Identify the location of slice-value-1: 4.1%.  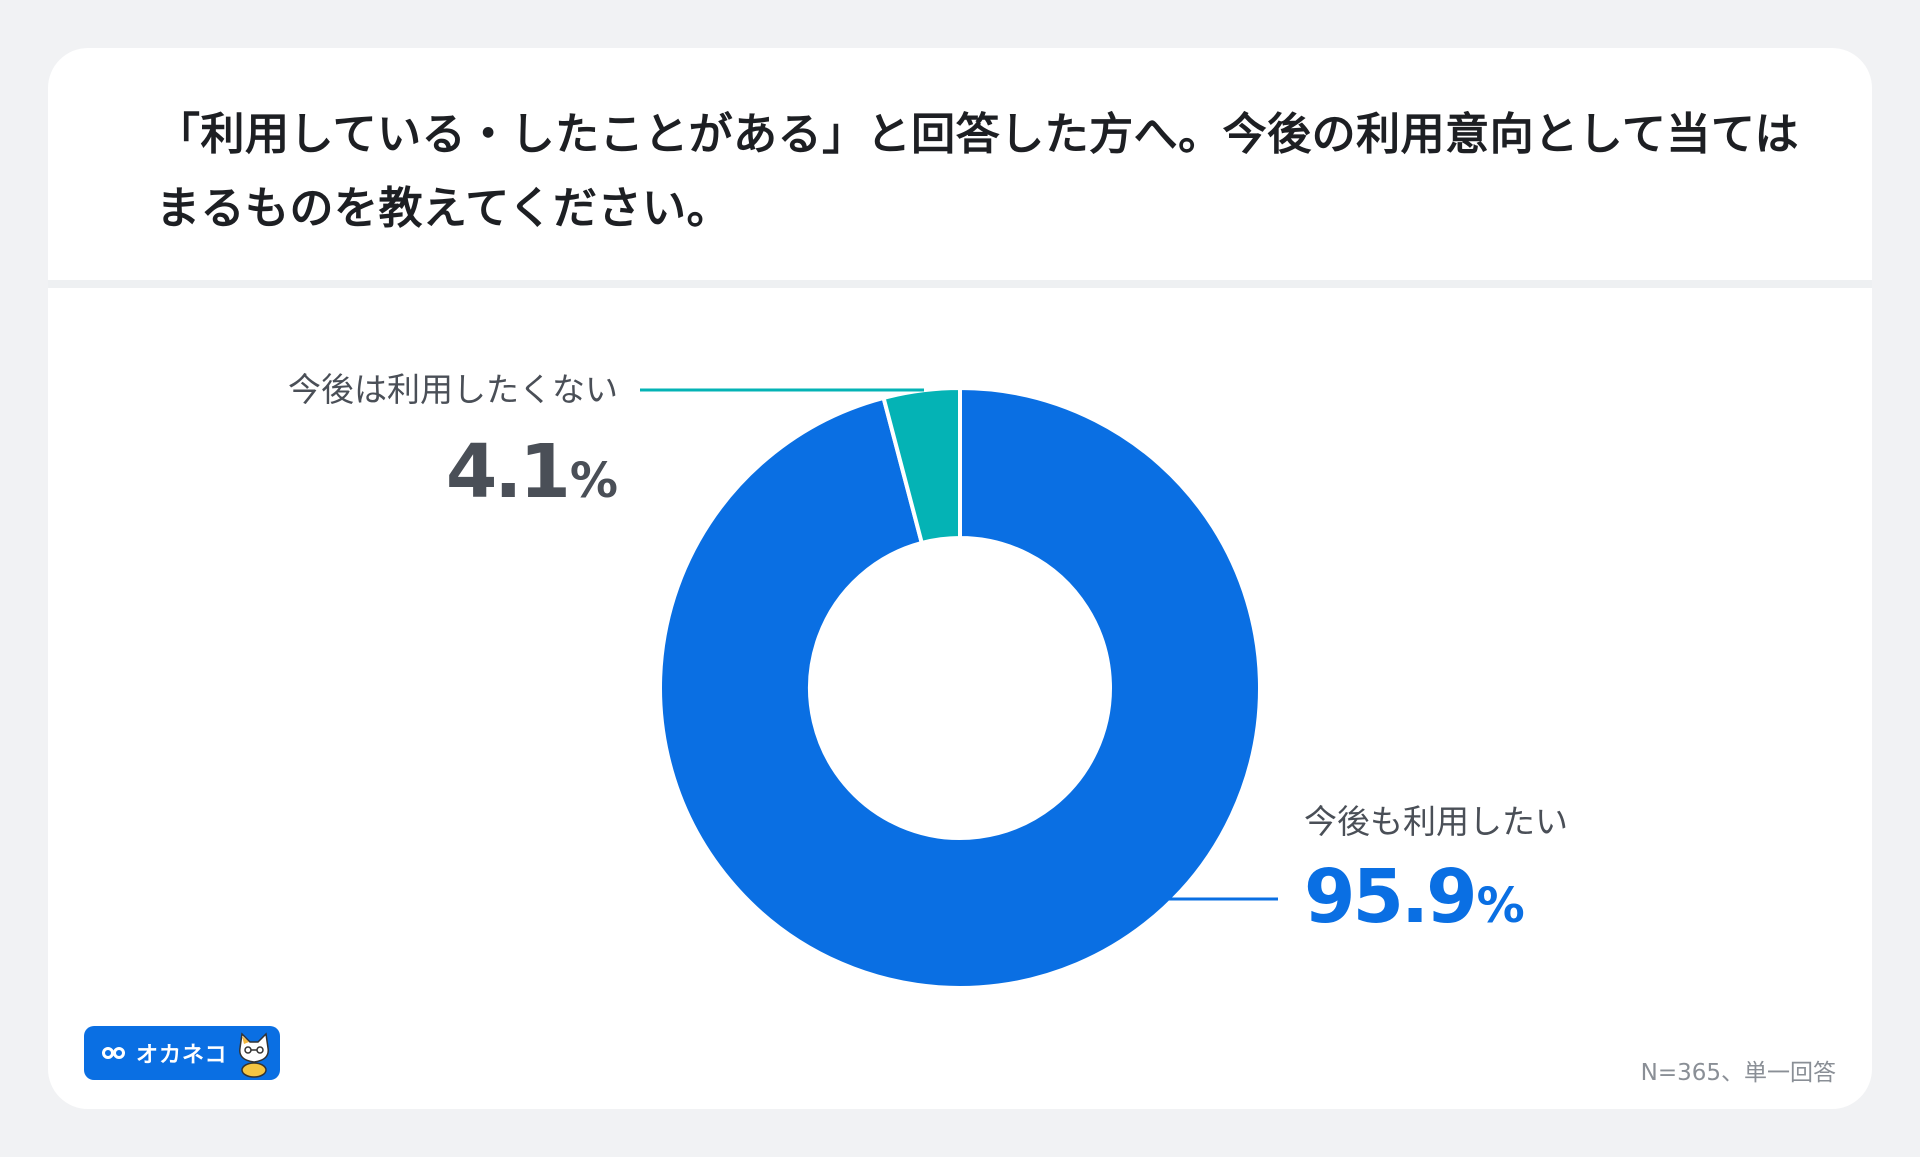
(532, 472).